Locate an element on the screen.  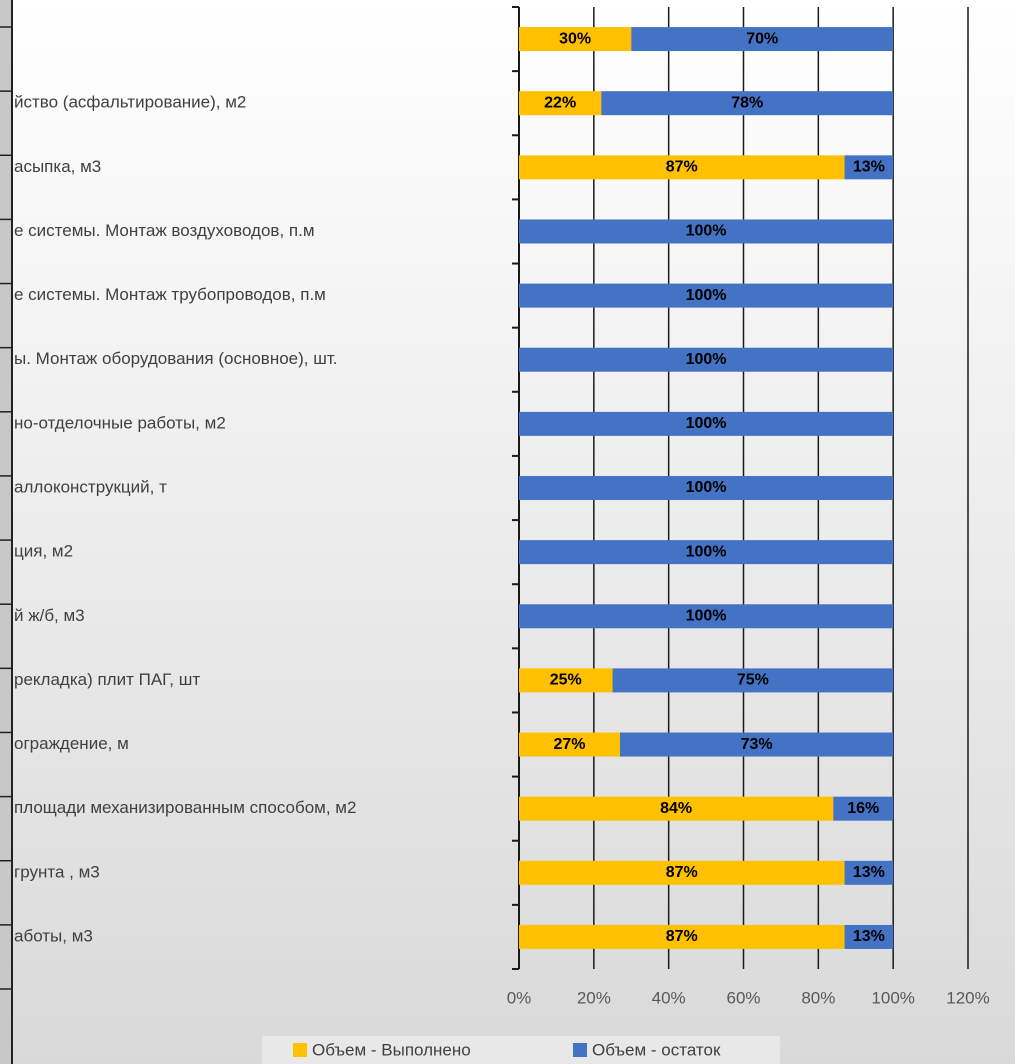
category-label: е системы. Монтаж воздуховодов, п.м is located at coordinates (164, 230).